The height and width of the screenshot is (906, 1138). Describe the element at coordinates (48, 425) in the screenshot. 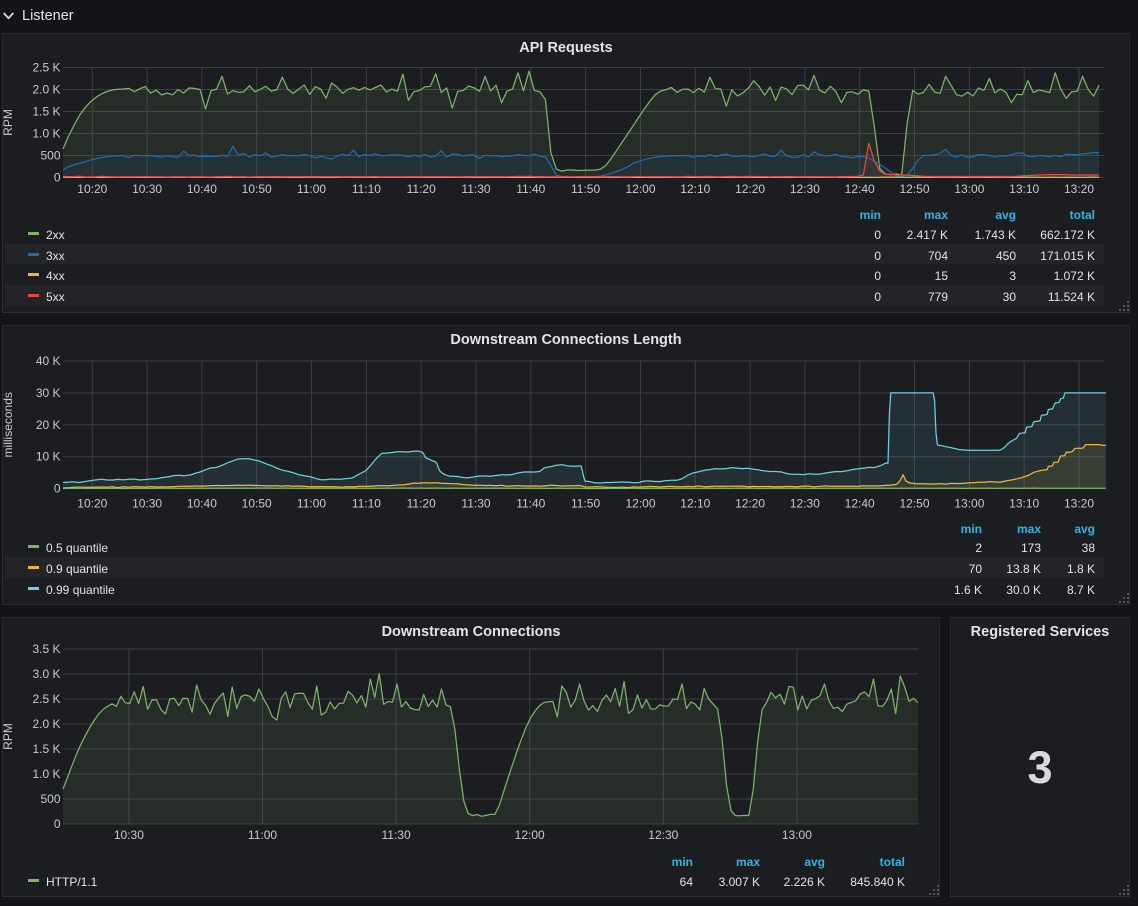

I see `svg-text: 20 K` at that location.